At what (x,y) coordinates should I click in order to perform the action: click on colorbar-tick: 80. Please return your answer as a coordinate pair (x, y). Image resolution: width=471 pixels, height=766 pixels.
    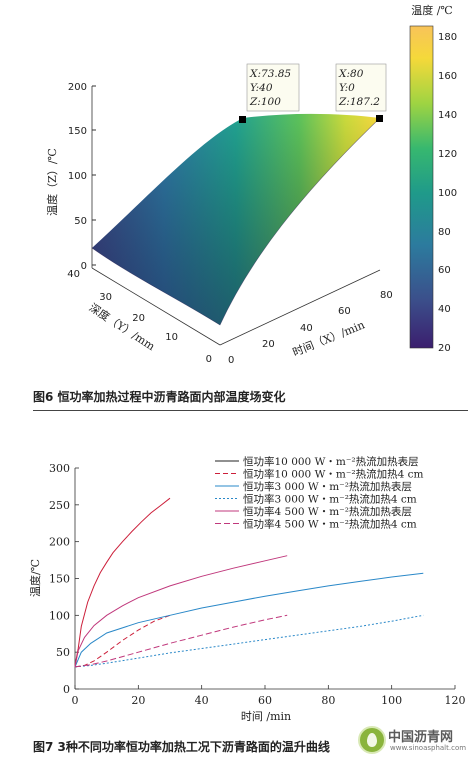
    Looking at the image, I should click on (444, 232).